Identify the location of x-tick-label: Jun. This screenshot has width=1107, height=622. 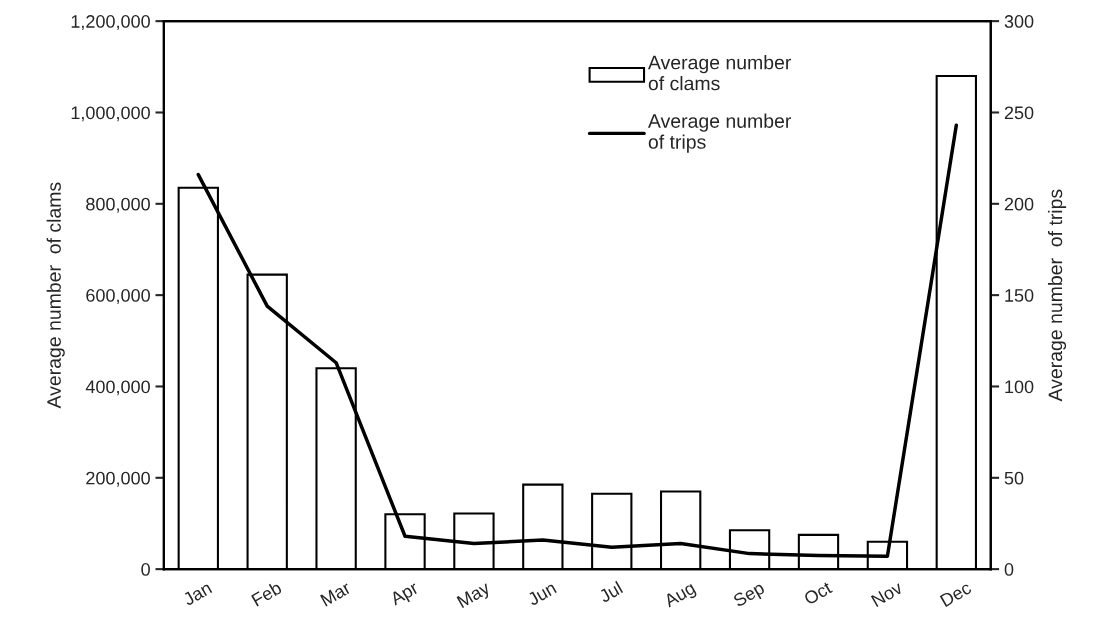
(541, 594).